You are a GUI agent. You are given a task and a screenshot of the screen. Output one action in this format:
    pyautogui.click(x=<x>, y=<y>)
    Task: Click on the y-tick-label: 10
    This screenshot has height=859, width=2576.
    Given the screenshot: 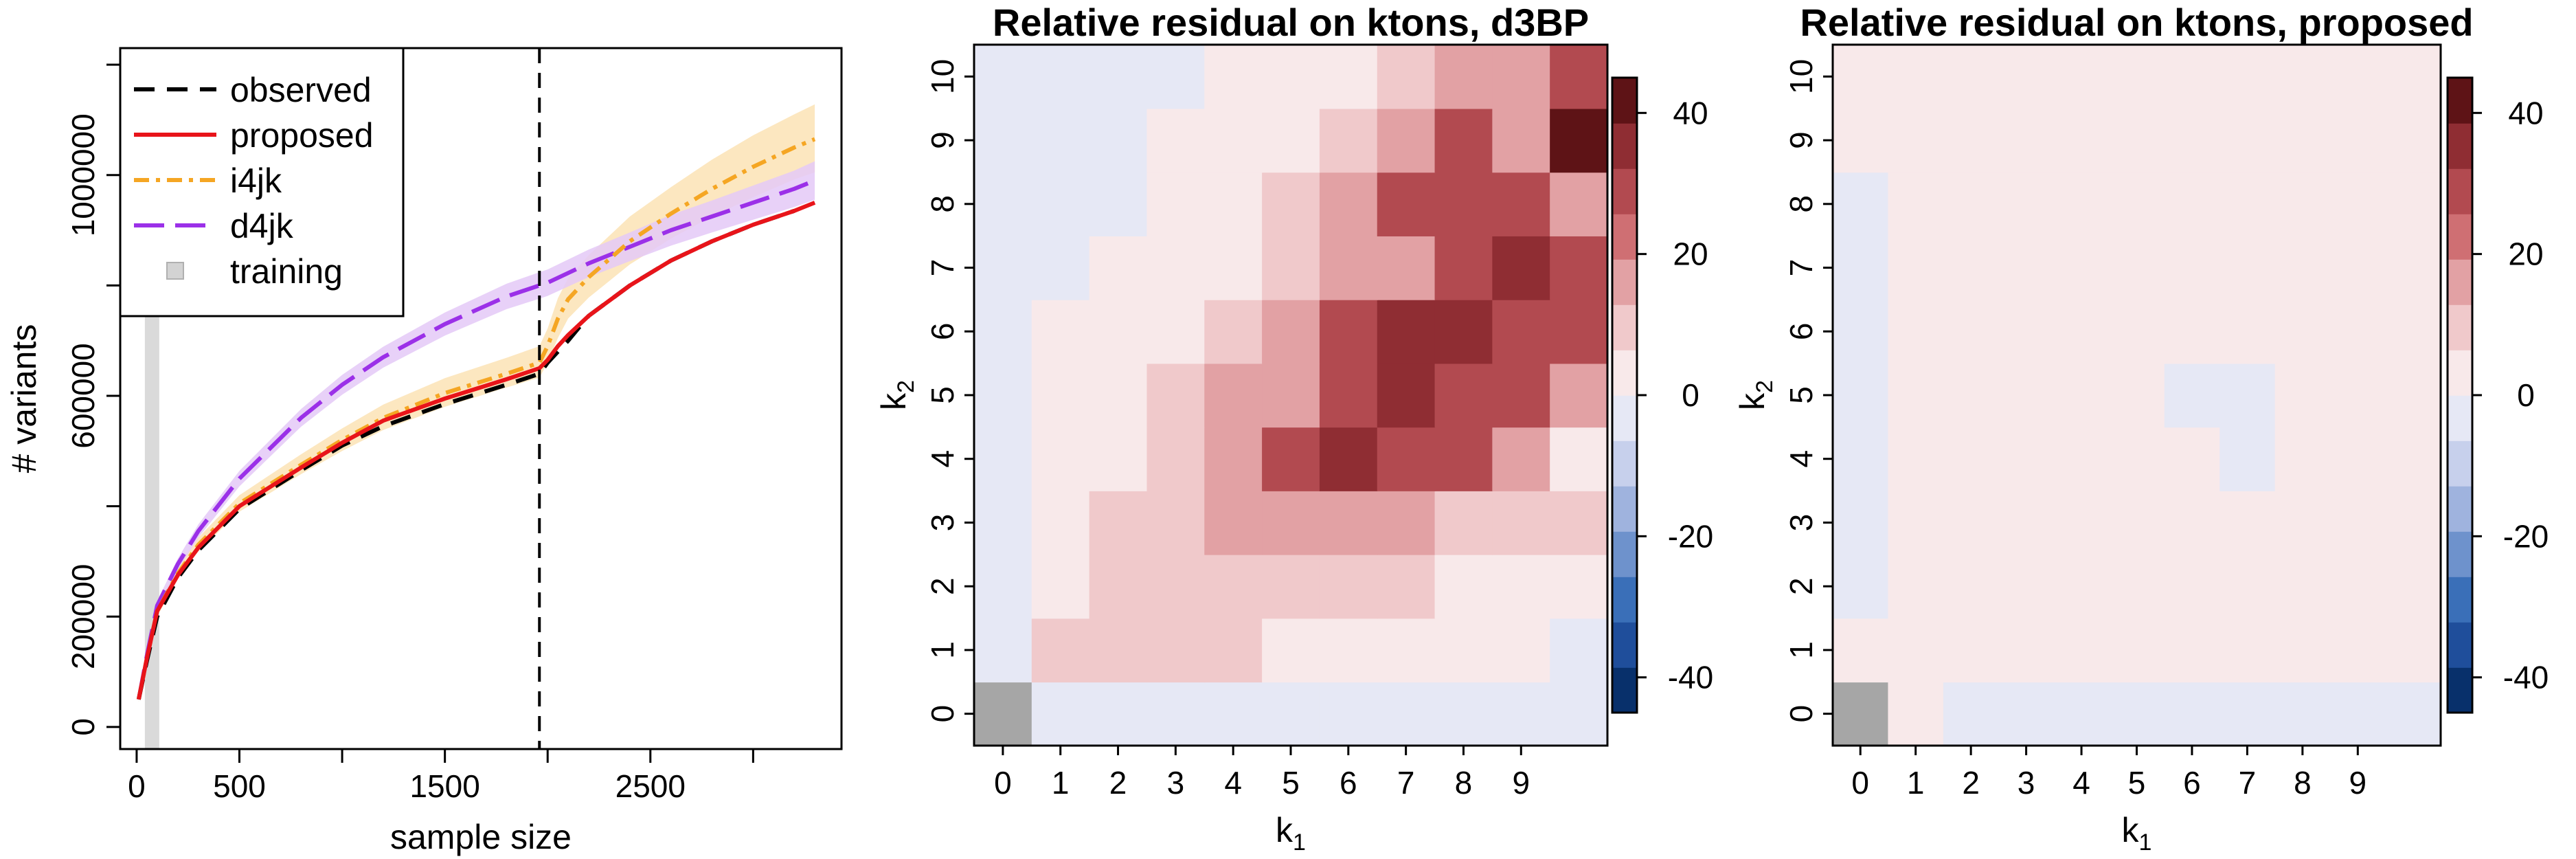 What is the action you would take?
    pyautogui.click(x=942, y=76)
    